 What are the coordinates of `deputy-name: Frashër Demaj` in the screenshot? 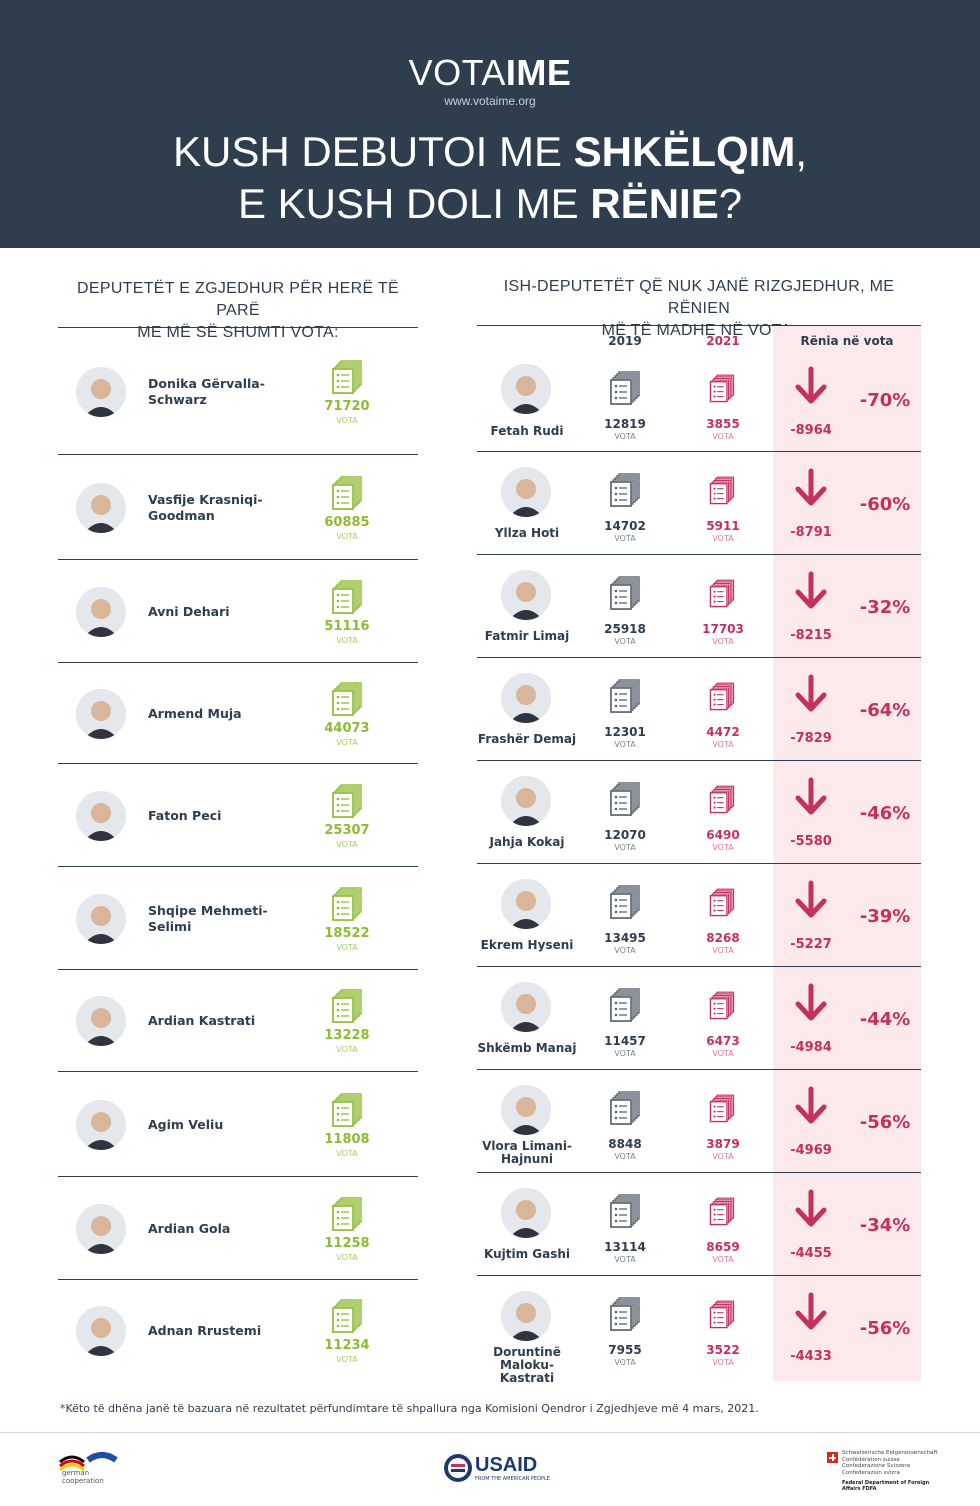 It's located at (527, 739).